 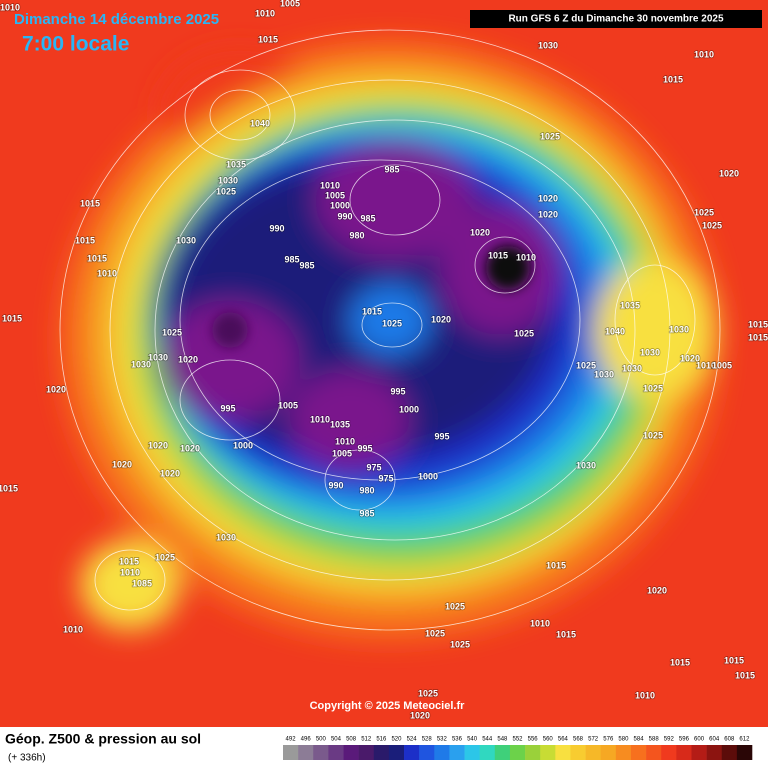 I want to click on scale-label: 584, so click(x=639, y=740).